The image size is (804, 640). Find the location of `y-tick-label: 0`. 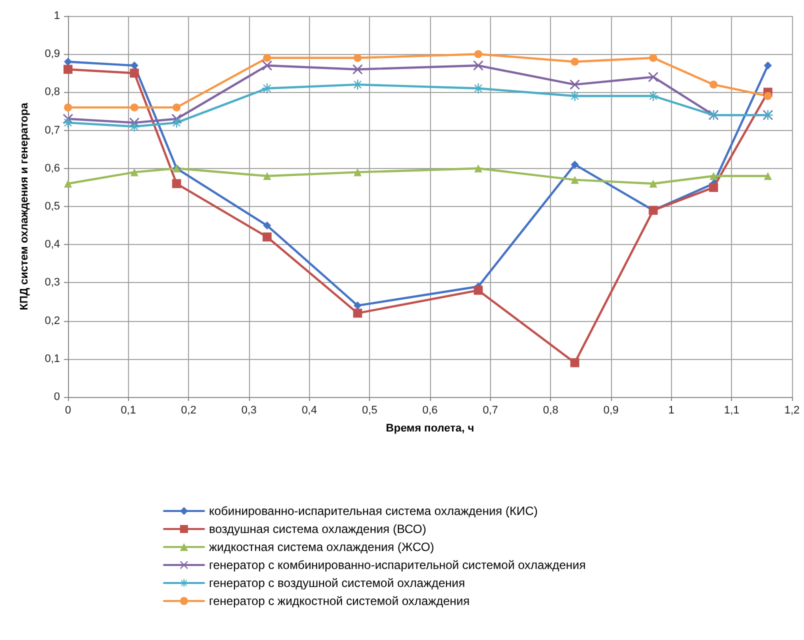

y-tick-label: 0 is located at coordinates (57, 397).